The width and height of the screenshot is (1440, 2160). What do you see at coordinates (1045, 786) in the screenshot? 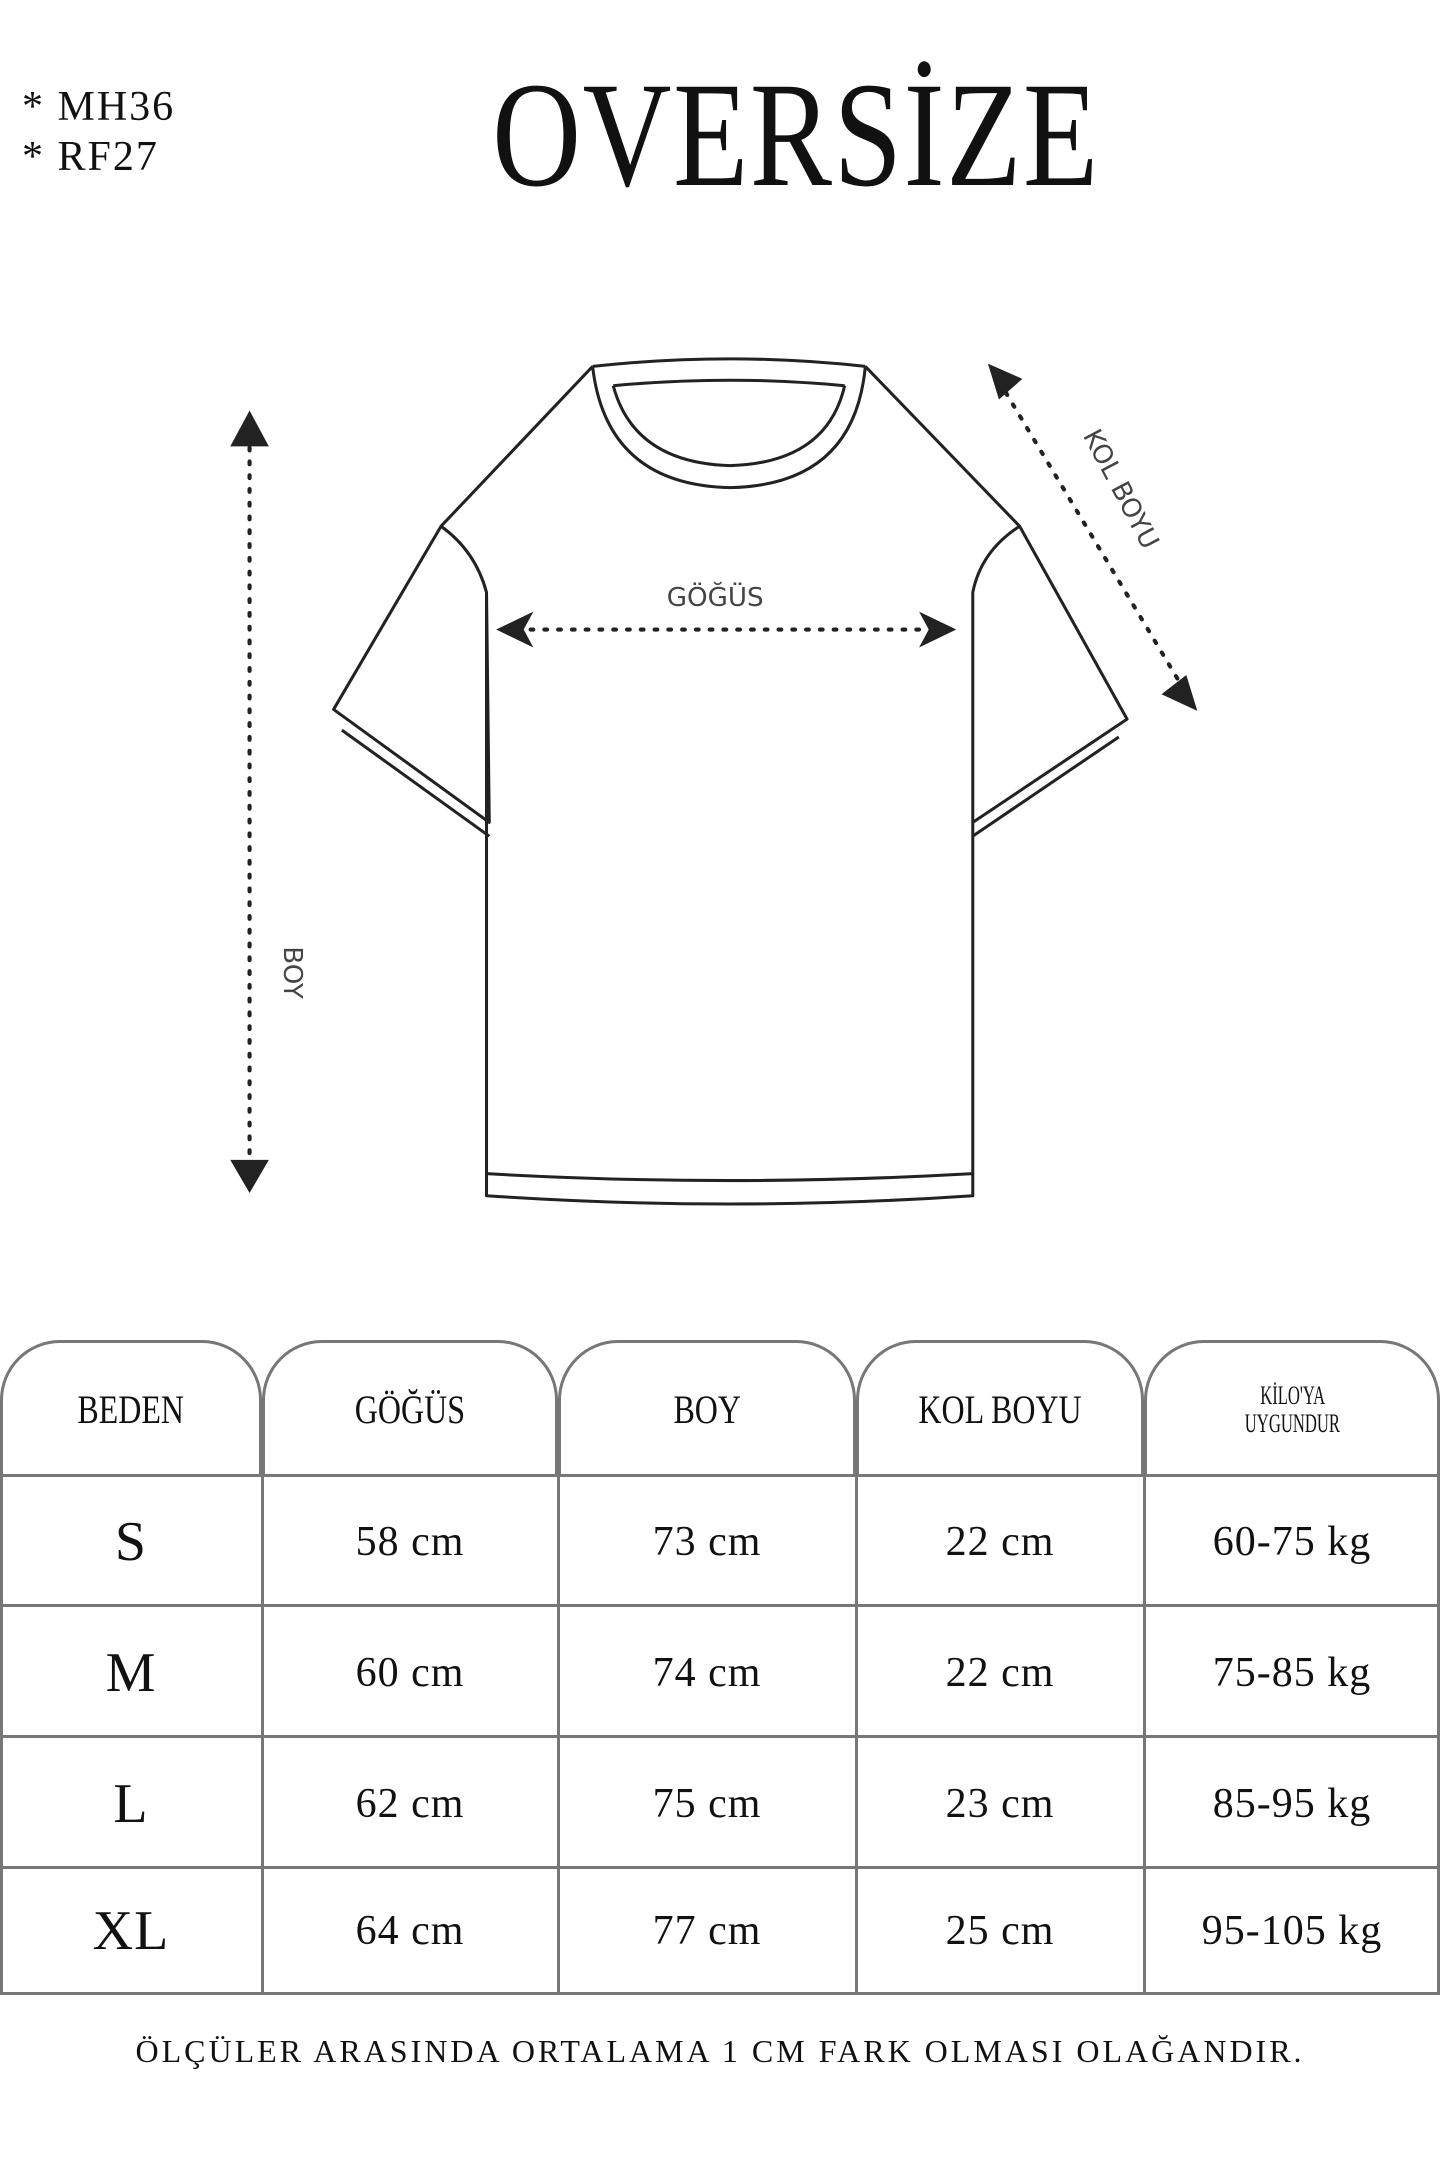
I see `right-cuff` at bounding box center [1045, 786].